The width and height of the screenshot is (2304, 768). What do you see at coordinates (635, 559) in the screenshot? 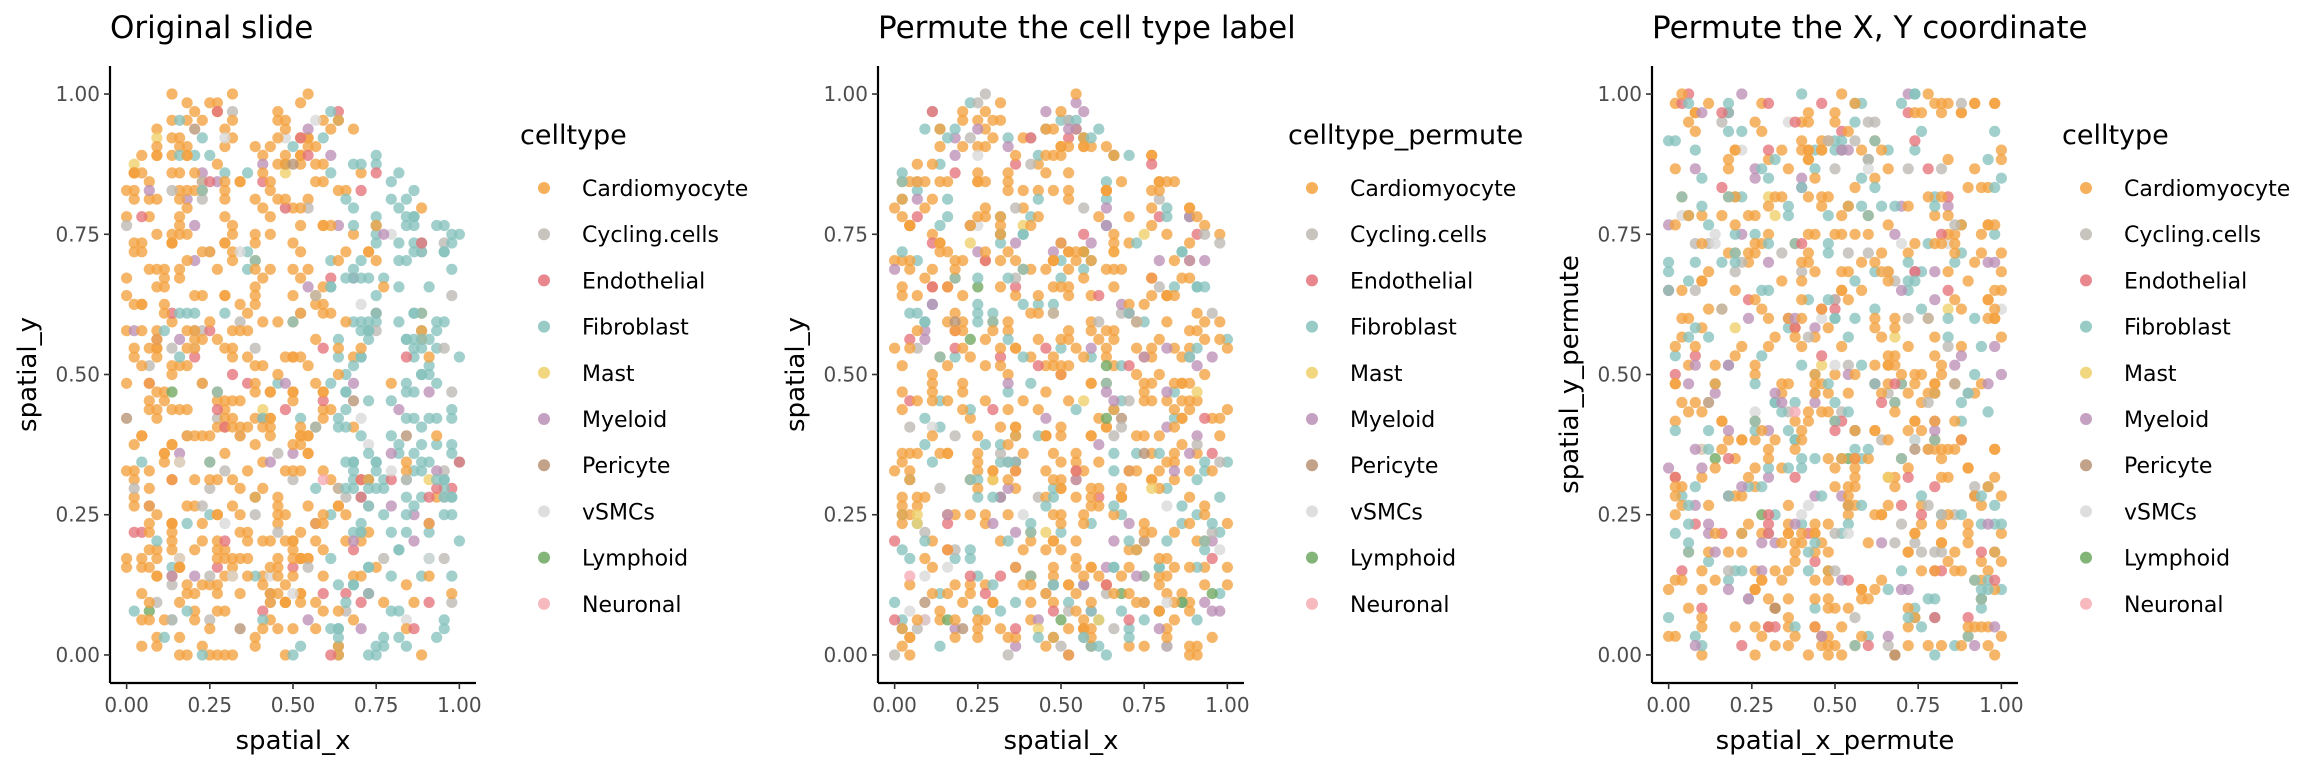
I see `legend-label: Lymphoid` at bounding box center [635, 559].